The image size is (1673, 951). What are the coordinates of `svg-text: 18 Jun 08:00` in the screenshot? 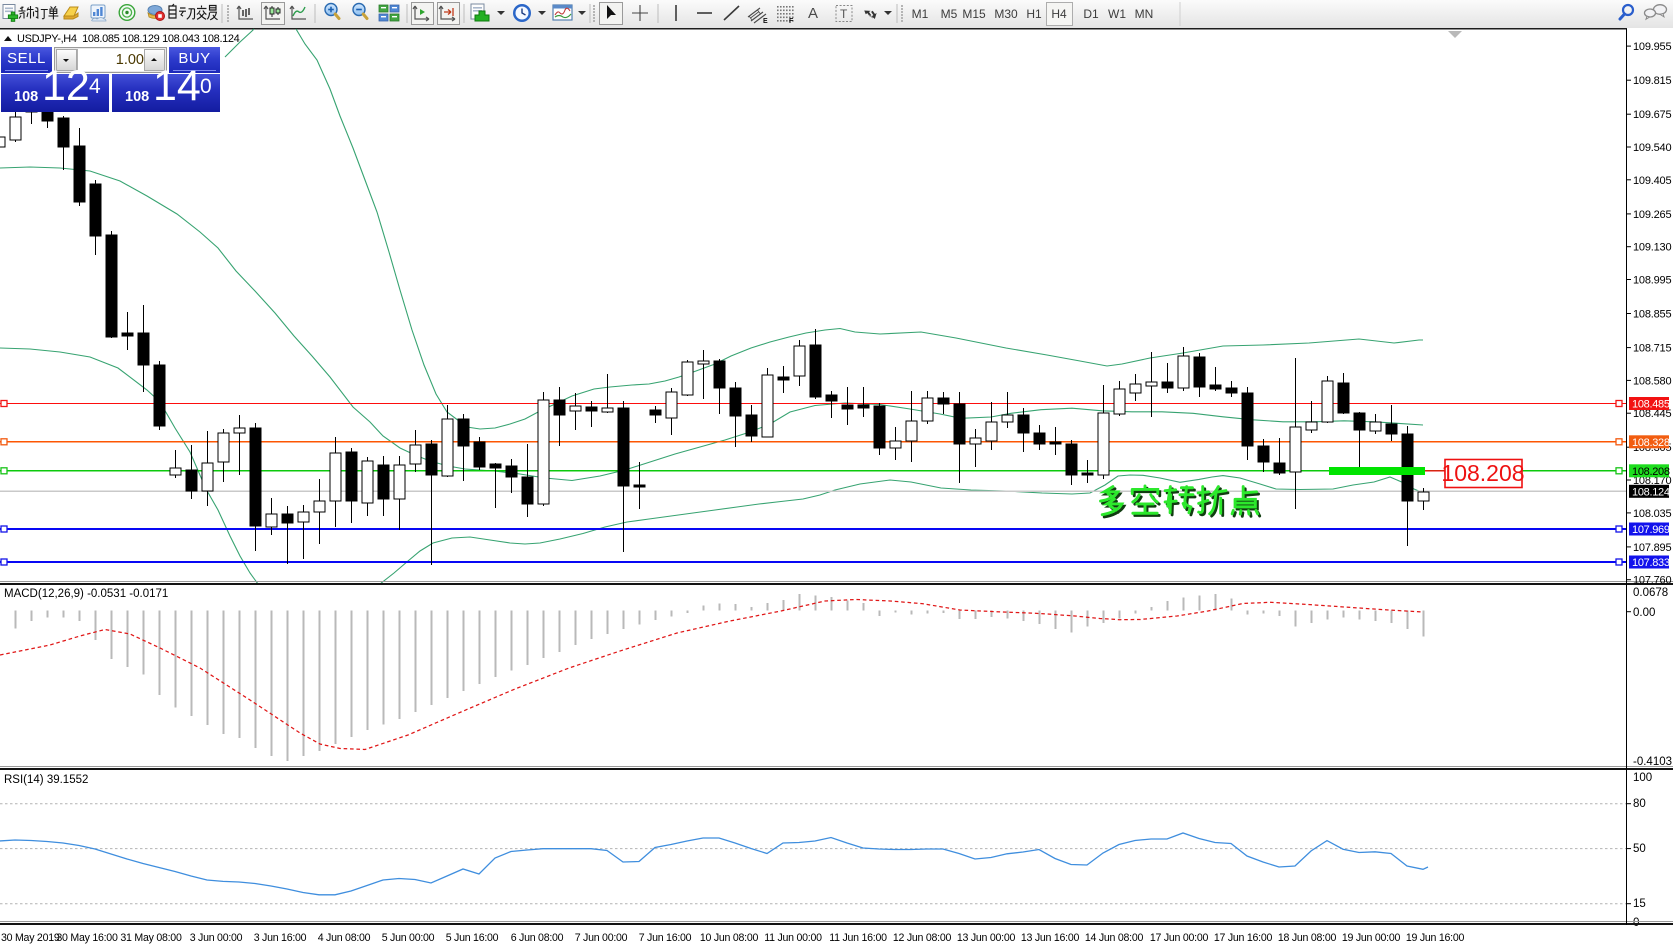 It's located at (1307, 938).